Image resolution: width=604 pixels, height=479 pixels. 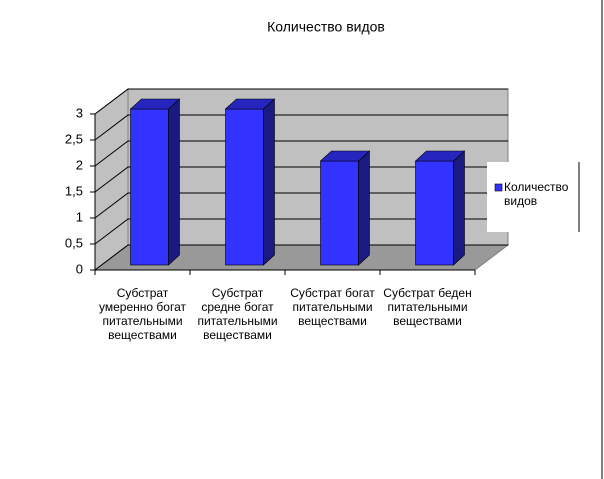 What do you see at coordinates (332, 307) in the screenshot?
I see `x-tick-label: Субстрат богат питательными веществами` at bounding box center [332, 307].